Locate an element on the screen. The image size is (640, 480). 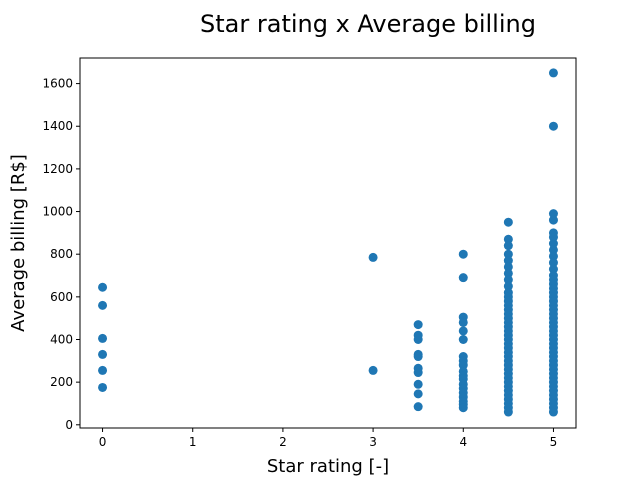
x-tick-label: 0 is located at coordinates (103, 442).